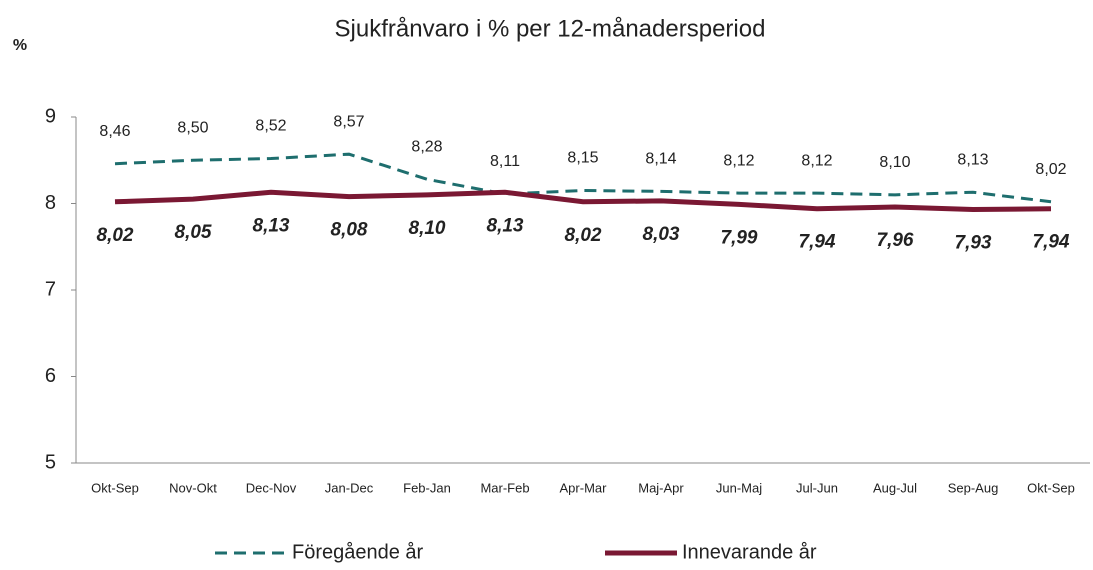 Image resolution: width=1093 pixels, height=570 pixels. I want to click on y-tick-label: 6, so click(50, 376).